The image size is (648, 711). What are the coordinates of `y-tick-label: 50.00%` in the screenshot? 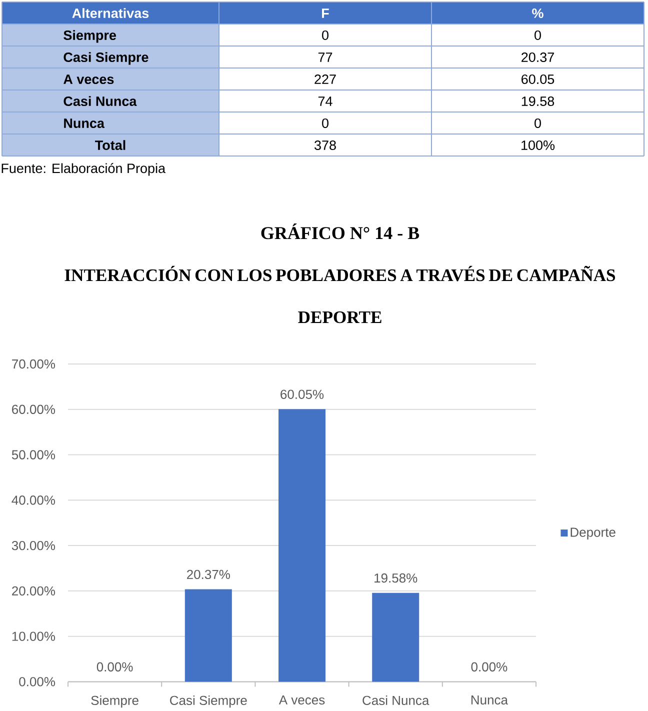 It's located at (34, 455).